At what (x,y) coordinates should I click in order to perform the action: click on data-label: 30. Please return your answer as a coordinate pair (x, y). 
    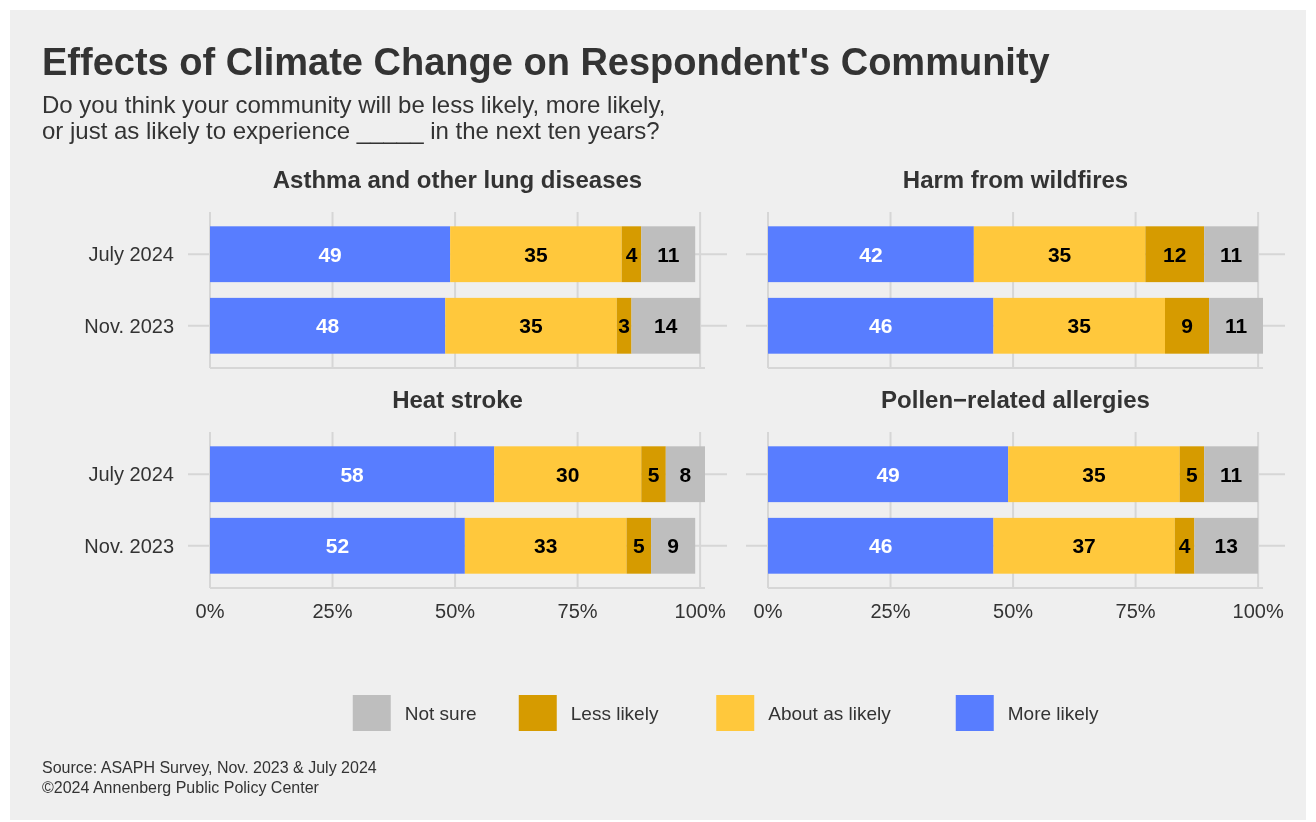
    Looking at the image, I should click on (568, 474).